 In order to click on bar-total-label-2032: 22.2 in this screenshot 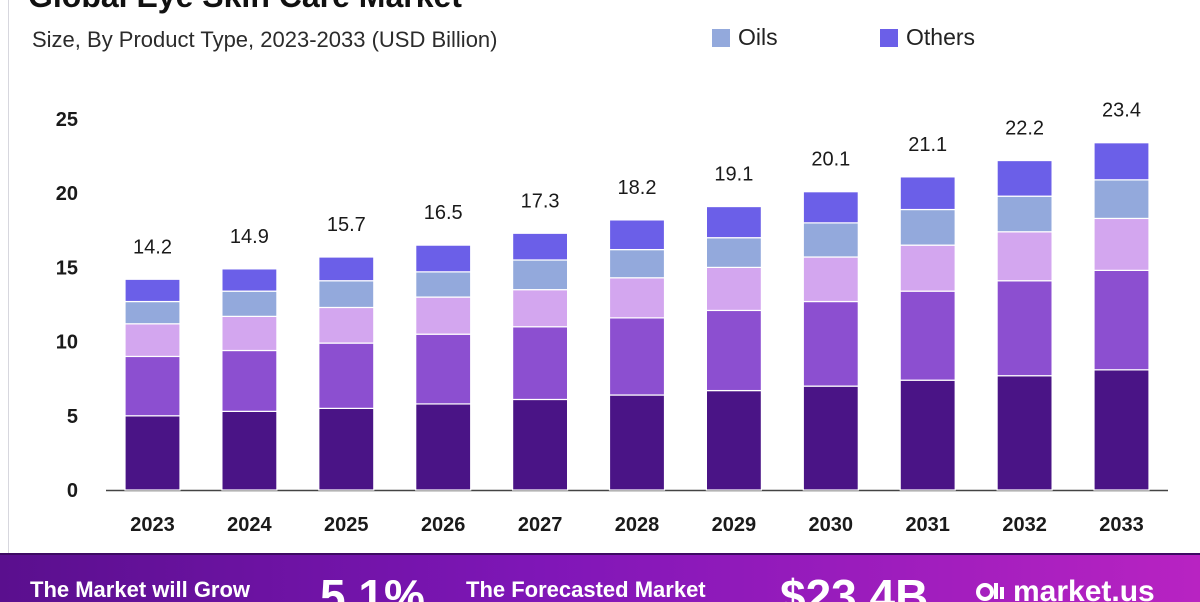, I will do `click(1024, 129)`.